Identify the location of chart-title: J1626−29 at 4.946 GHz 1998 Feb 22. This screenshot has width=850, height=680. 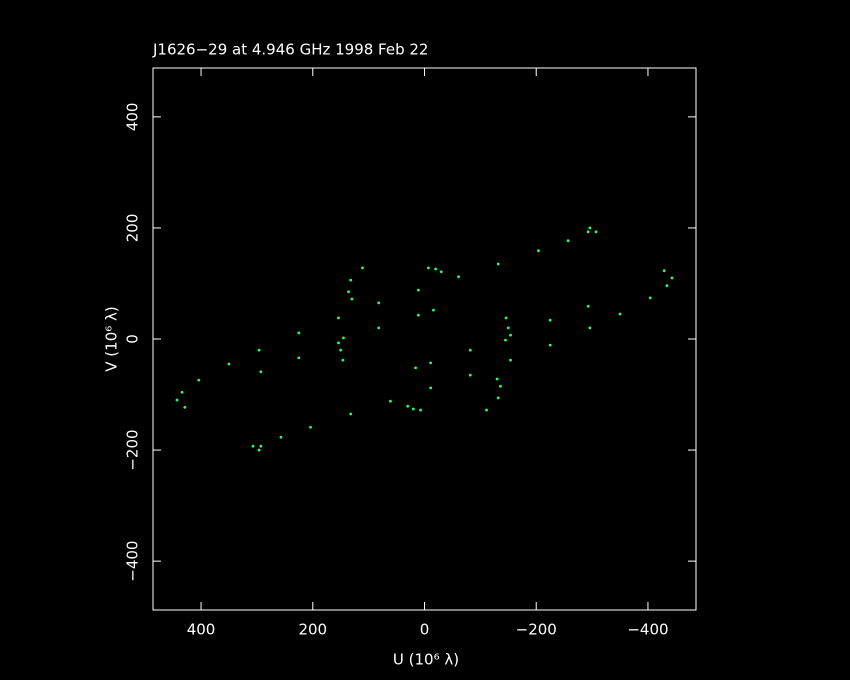
(290, 50).